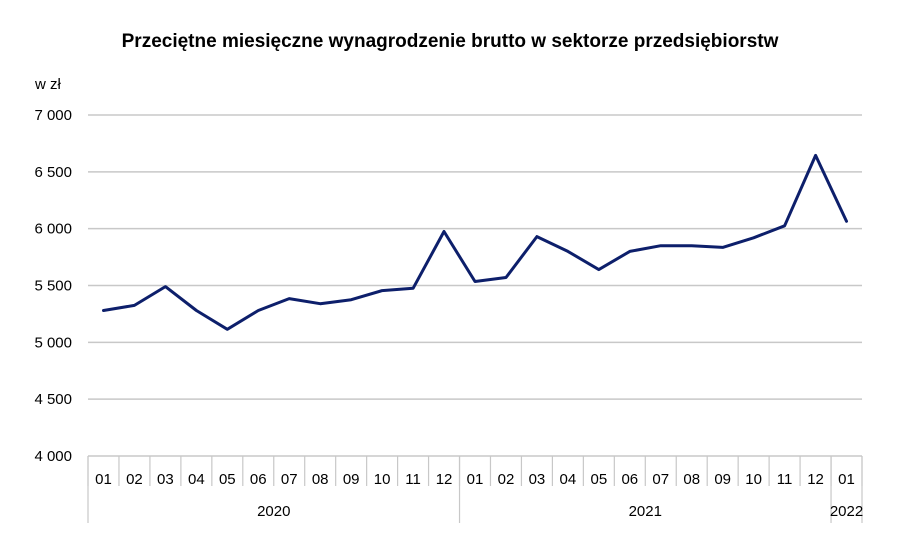 The width and height of the screenshot is (900, 544). I want to click on year-label: 2020, so click(273, 511).